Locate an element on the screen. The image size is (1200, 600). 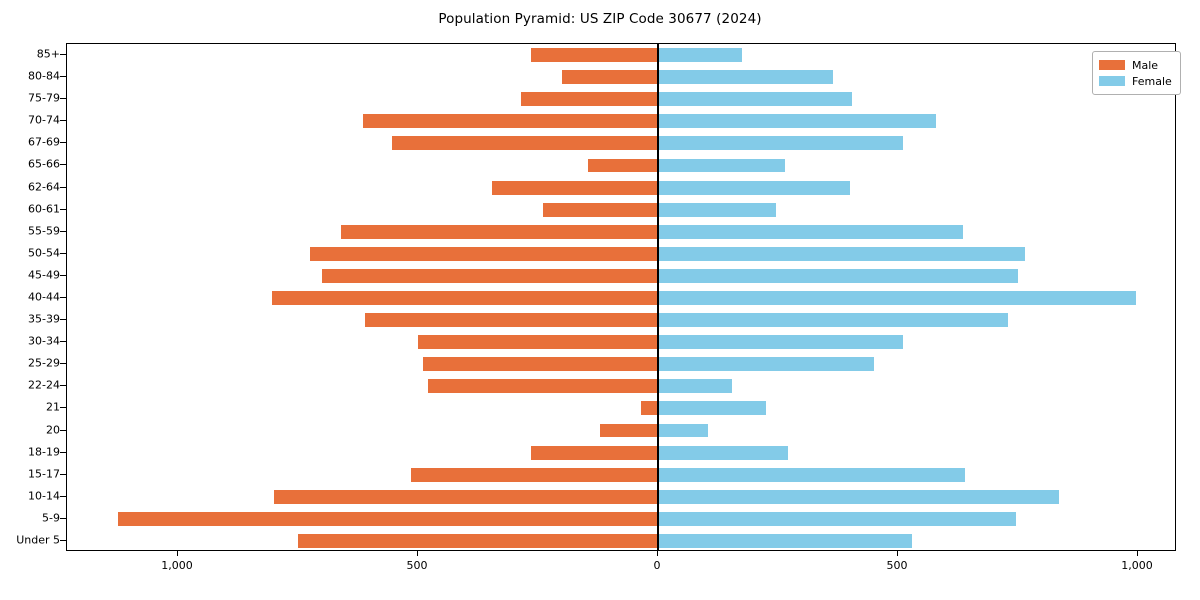
legend: Male Female is located at coordinates (1136, 73).